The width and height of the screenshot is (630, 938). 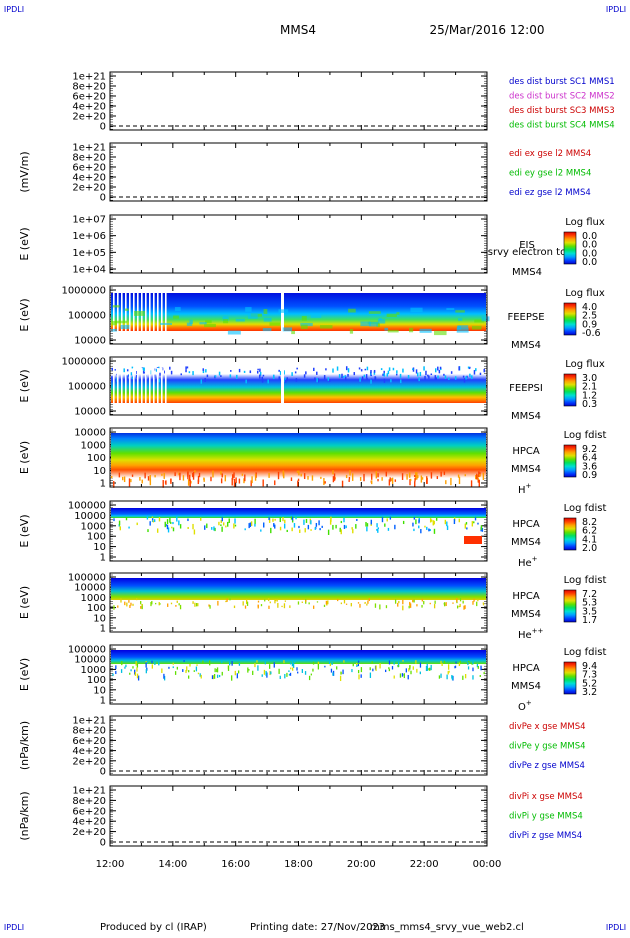 I want to click on colorbar-title: Log fdist, so click(x=585, y=508).